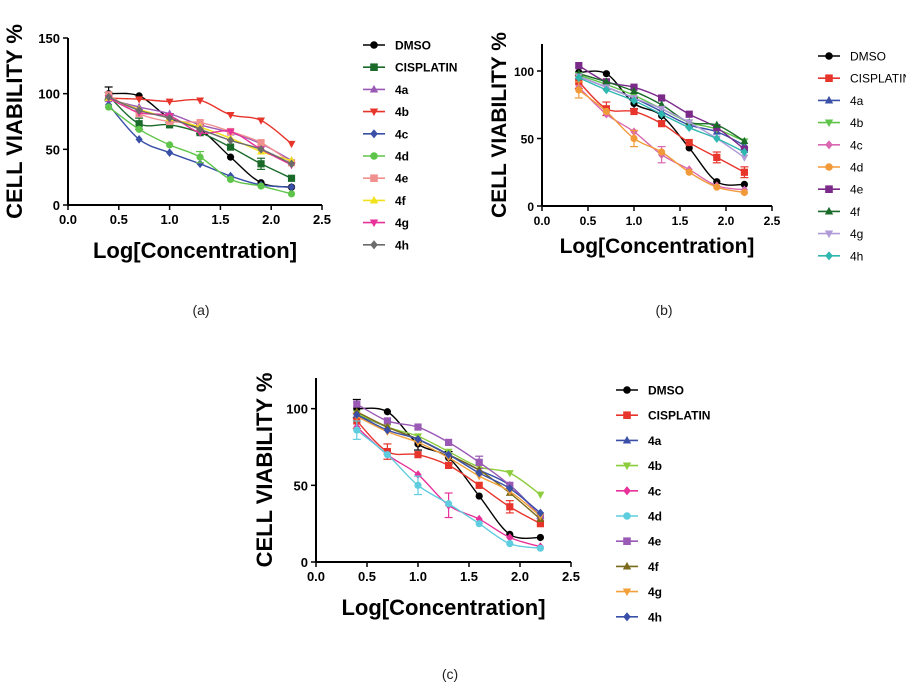 This screenshot has height=684, width=906. What do you see at coordinates (316, 576) in the screenshot?
I see `x-tick-label: 0.0` at bounding box center [316, 576].